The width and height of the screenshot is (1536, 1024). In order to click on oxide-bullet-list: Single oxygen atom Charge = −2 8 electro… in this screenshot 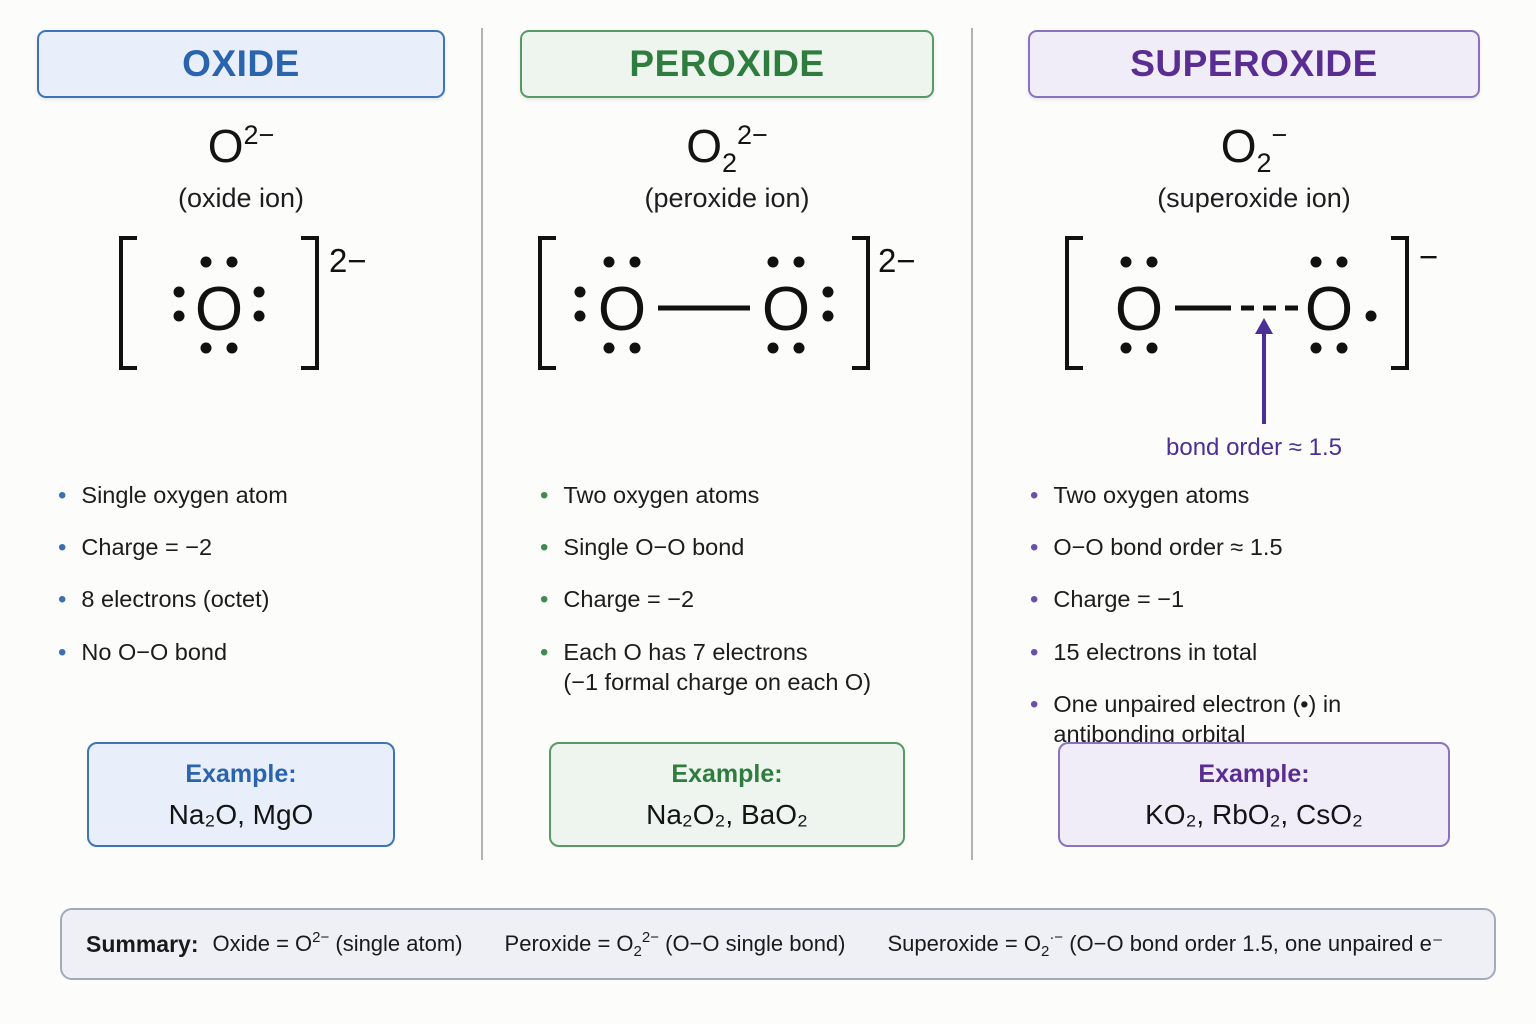, I will do `click(270, 584)`.